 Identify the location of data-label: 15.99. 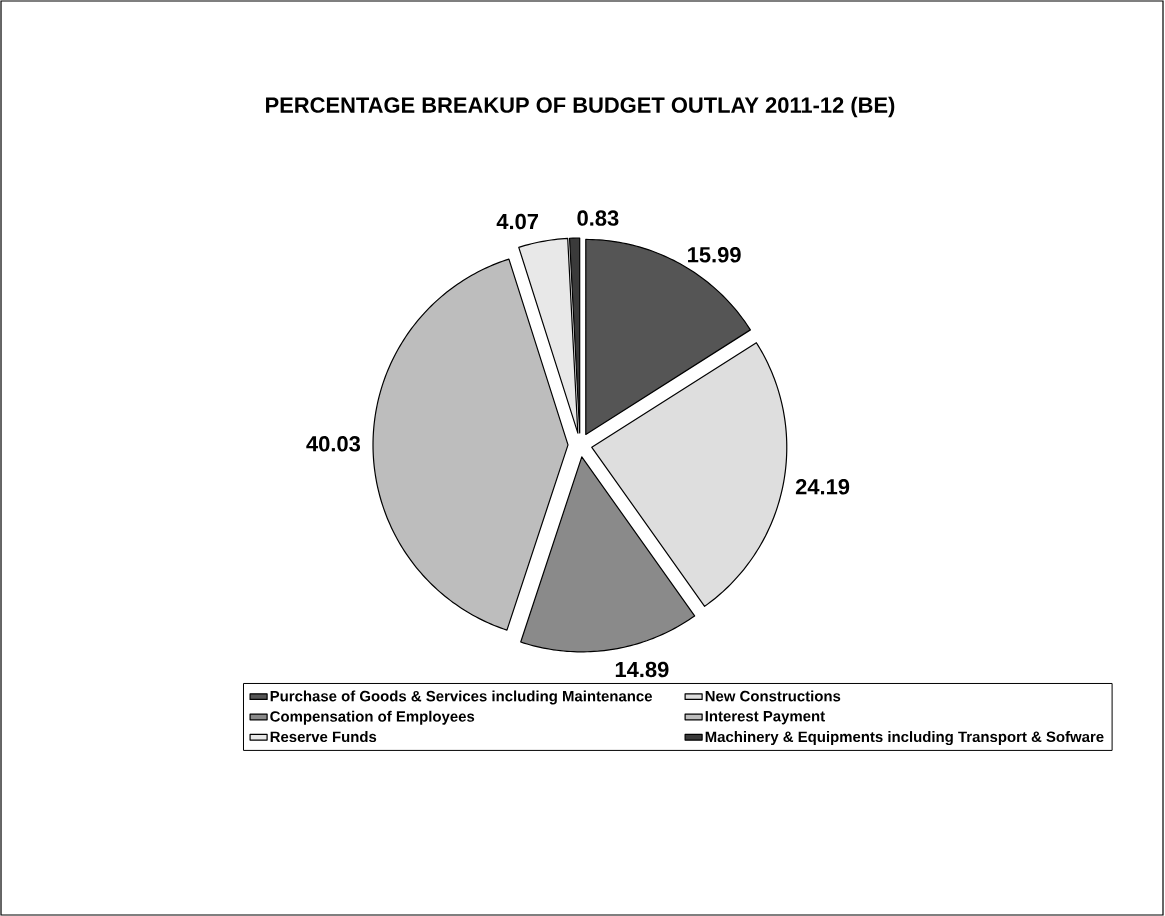
(714, 255).